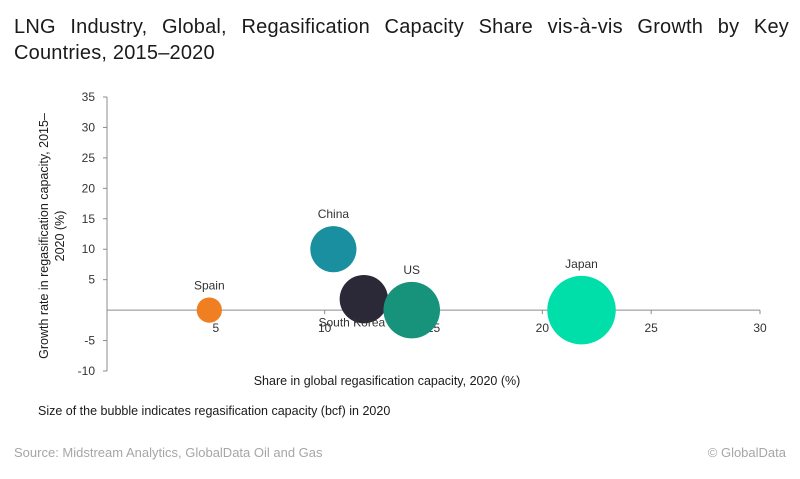 Image resolution: width=800 pixels, height=479 pixels. Describe the element at coordinates (60, 236) in the screenshot. I see `y-axis-title-line: 2020 (%)` at that location.